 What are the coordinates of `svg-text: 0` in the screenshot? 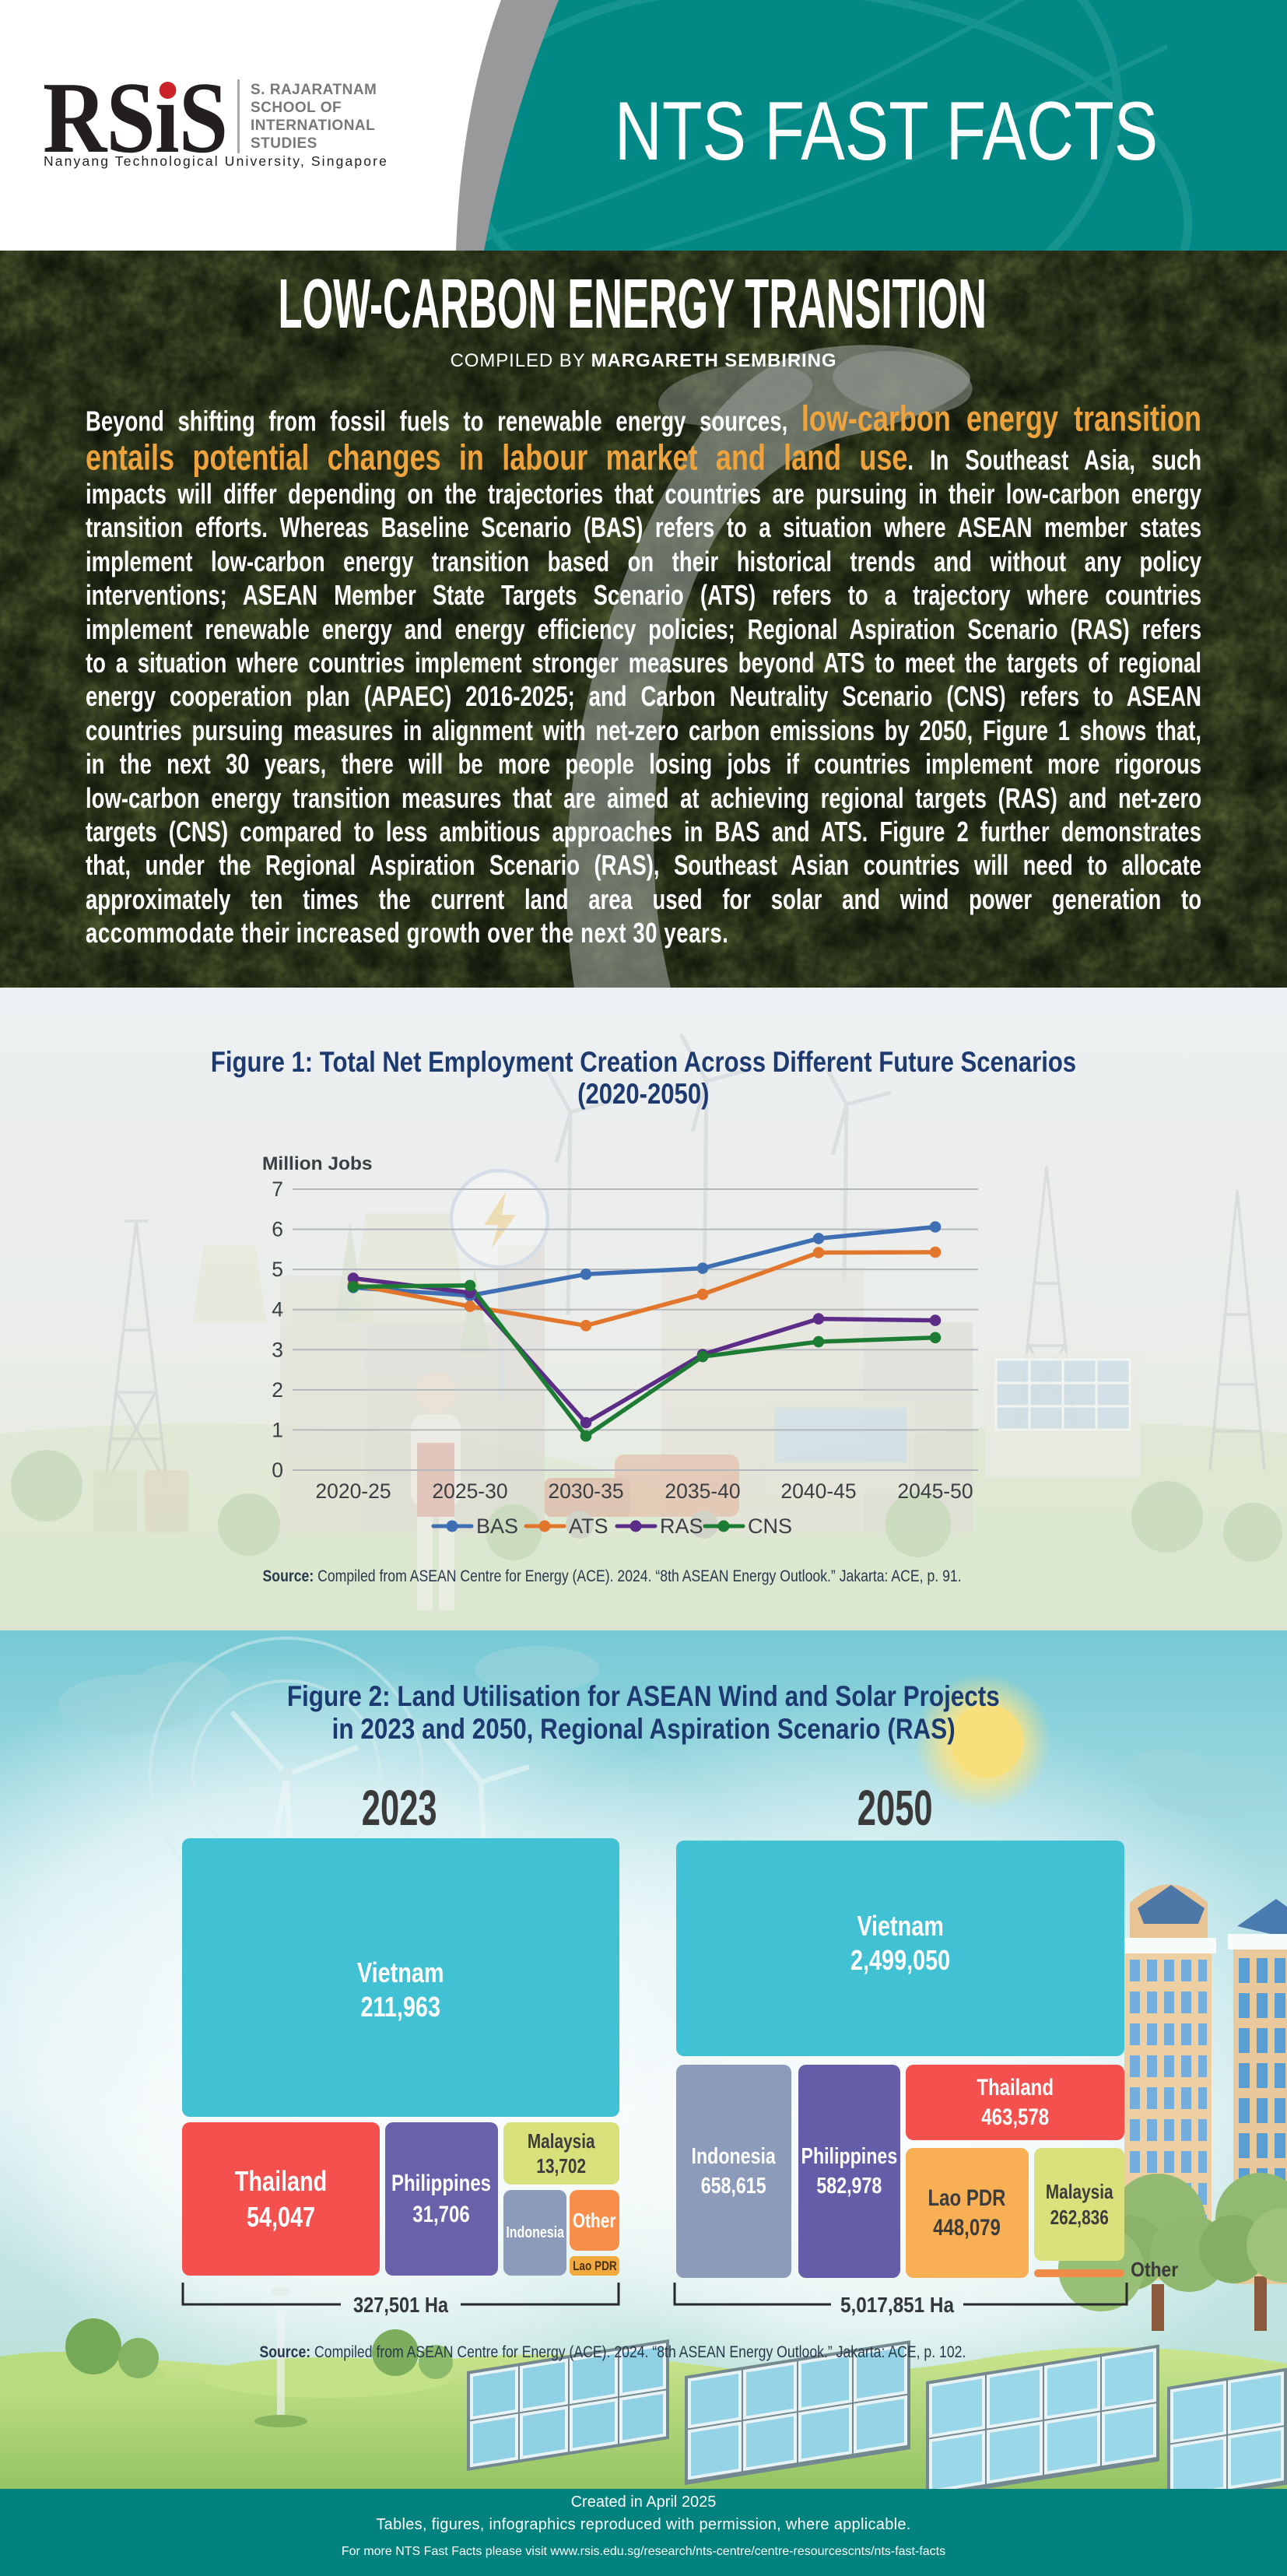 It's located at (278, 1470).